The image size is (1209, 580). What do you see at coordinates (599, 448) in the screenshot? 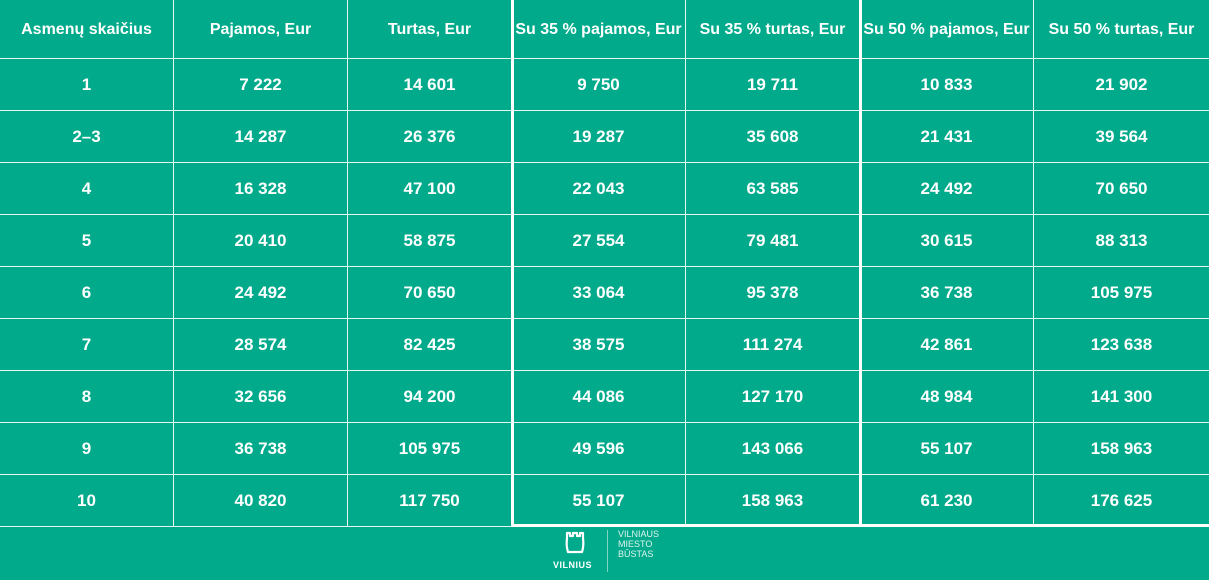
I see `table-cell: 49 596` at bounding box center [599, 448].